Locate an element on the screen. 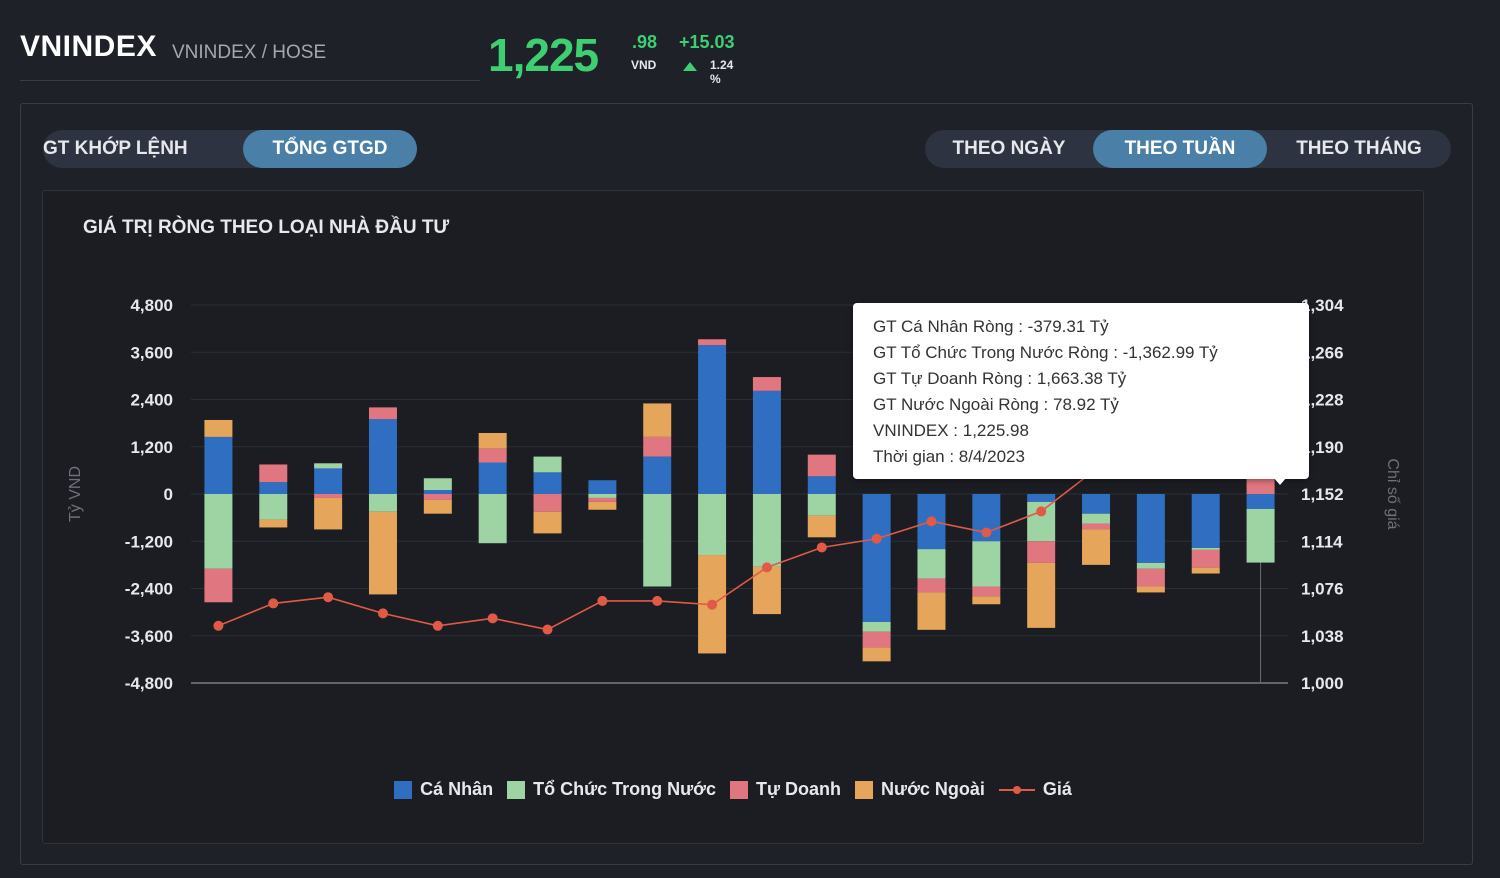 This screenshot has height=878, width=1500. tooltip-tu-doanh: GT Tự Doanh Ròng : 1,663.38 Tỷ is located at coordinates (1000, 378).